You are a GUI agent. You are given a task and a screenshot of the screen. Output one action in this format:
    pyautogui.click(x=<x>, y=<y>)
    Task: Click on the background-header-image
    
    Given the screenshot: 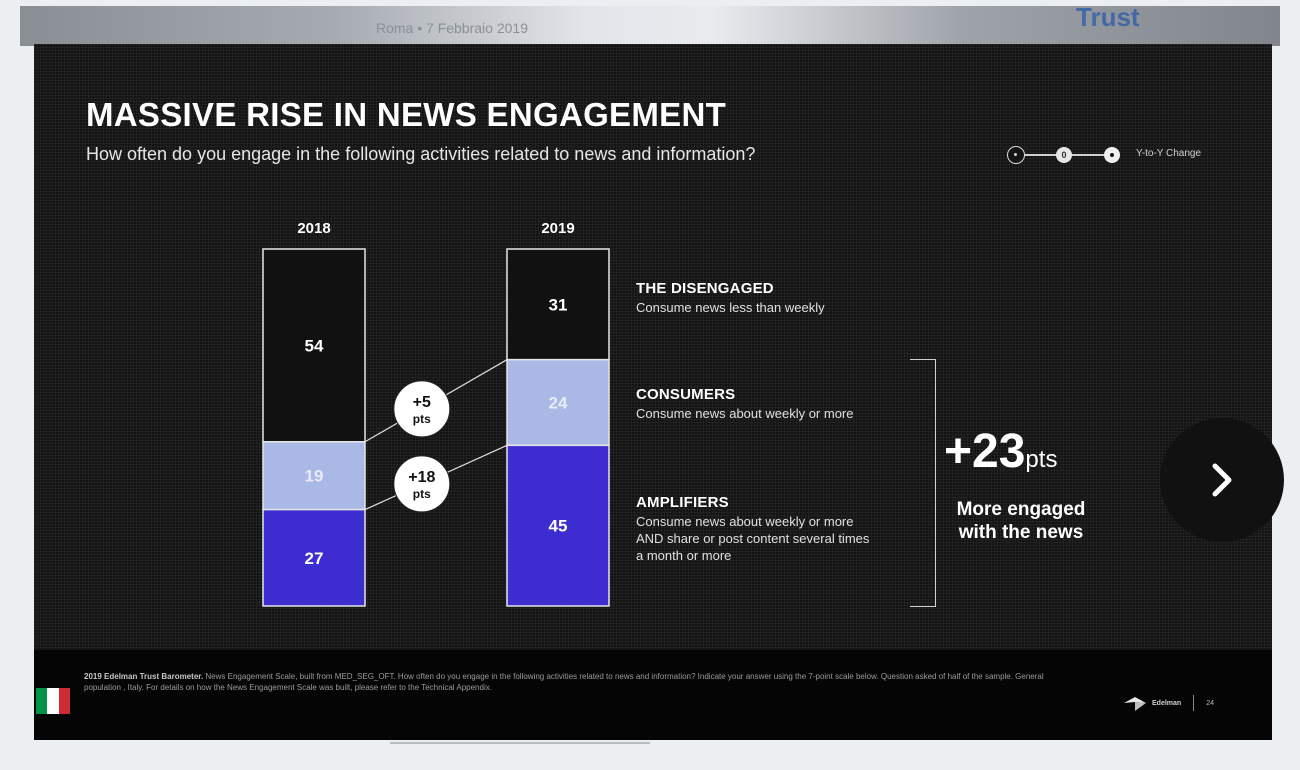 What is the action you would take?
    pyautogui.click(x=650, y=26)
    